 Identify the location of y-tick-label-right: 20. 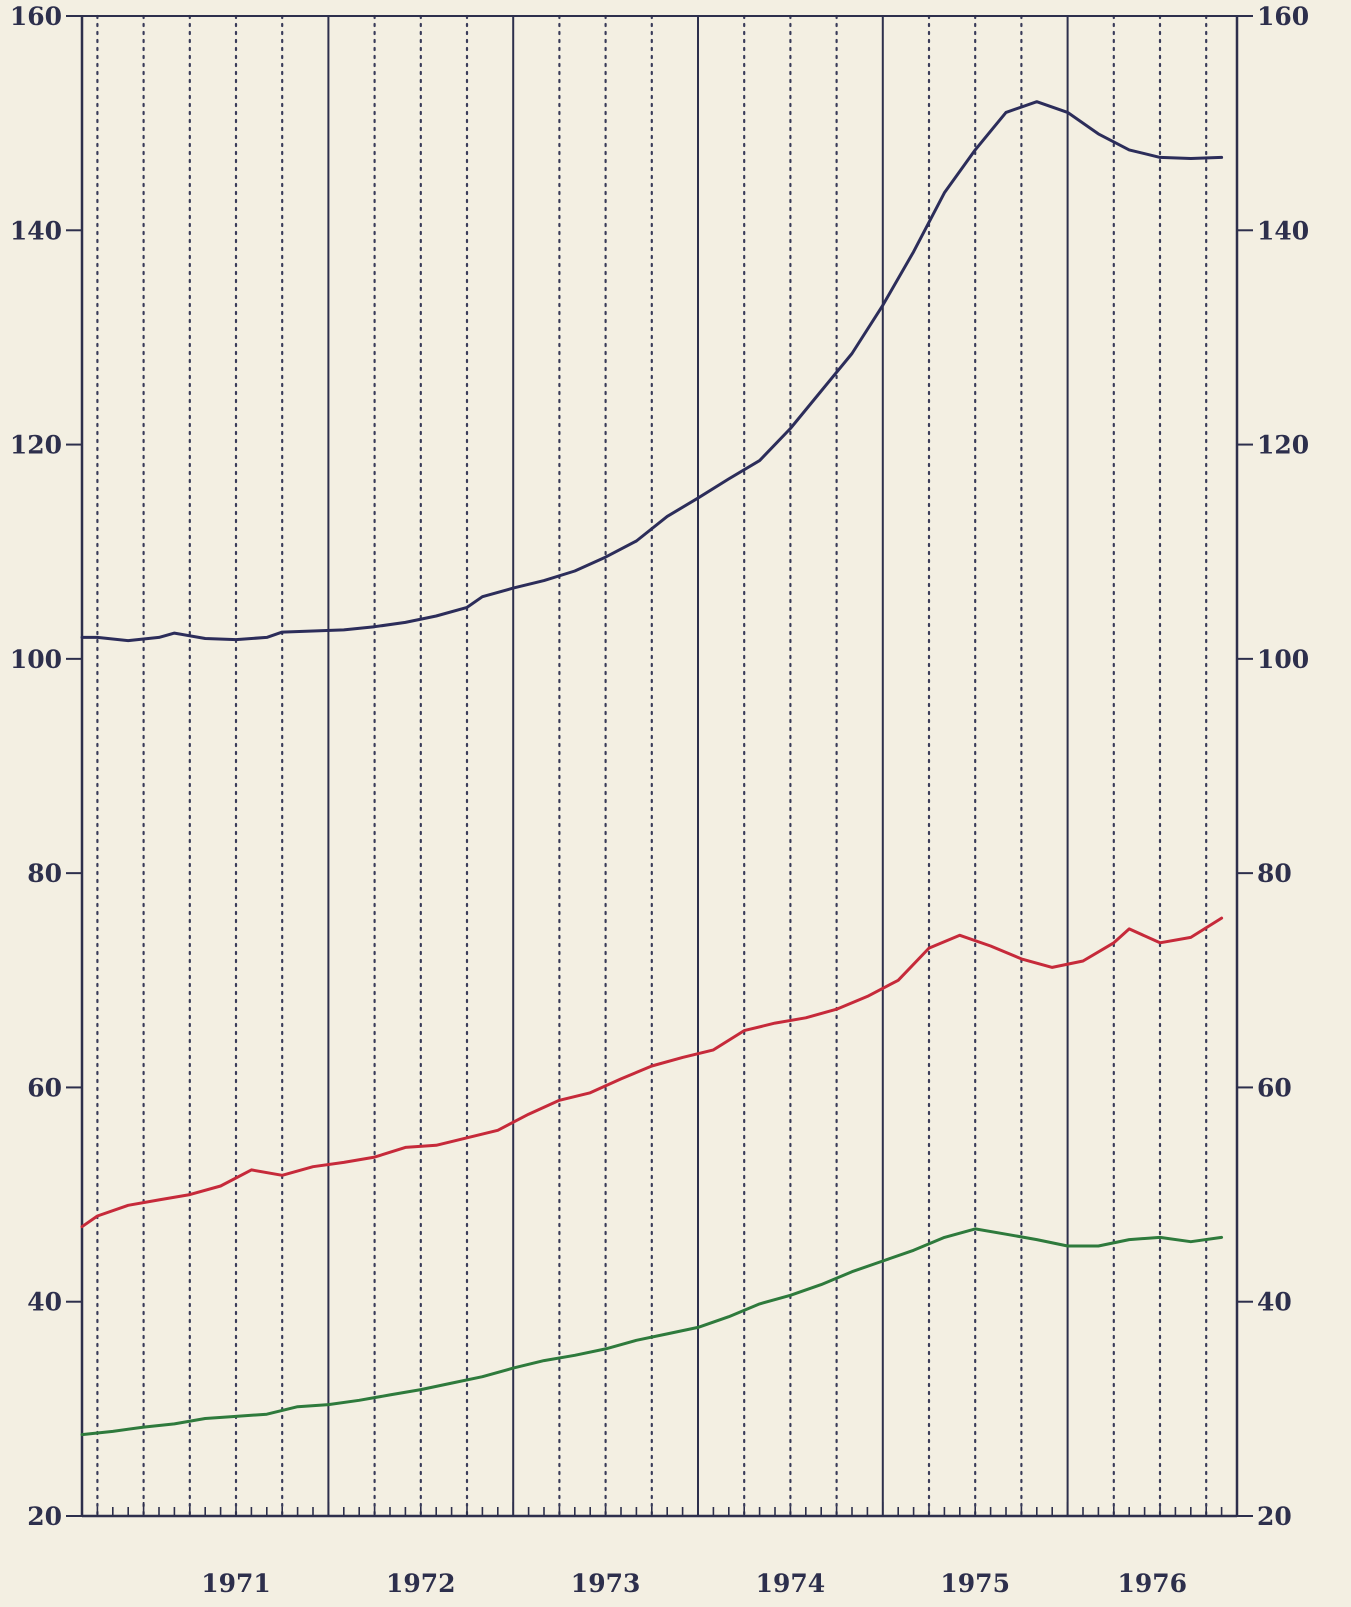
(1274, 1516).